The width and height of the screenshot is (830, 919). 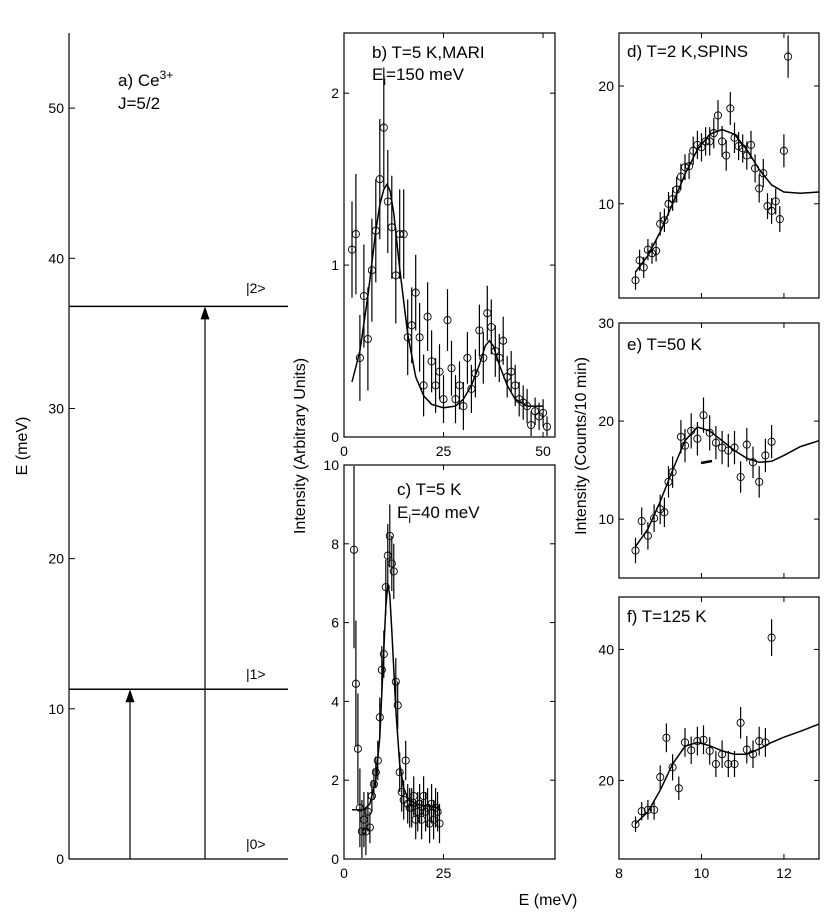 What do you see at coordinates (619, 873) in the screenshot?
I see `xtick-label: 8` at bounding box center [619, 873].